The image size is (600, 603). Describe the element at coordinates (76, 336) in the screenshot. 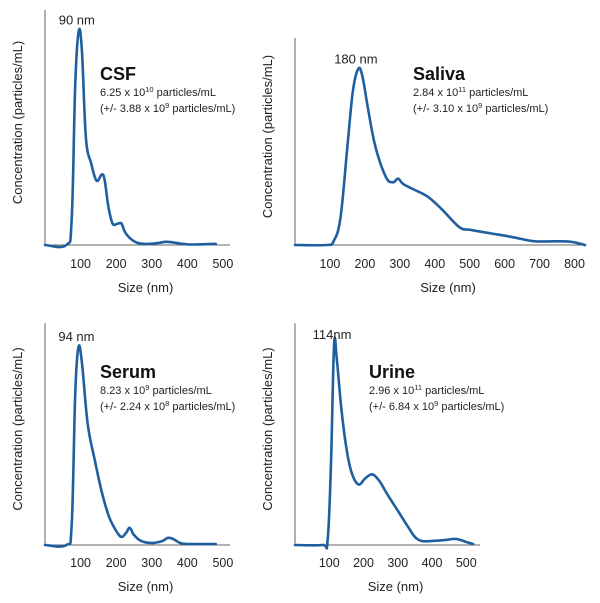

I see `peak-label: 94 nm` at that location.